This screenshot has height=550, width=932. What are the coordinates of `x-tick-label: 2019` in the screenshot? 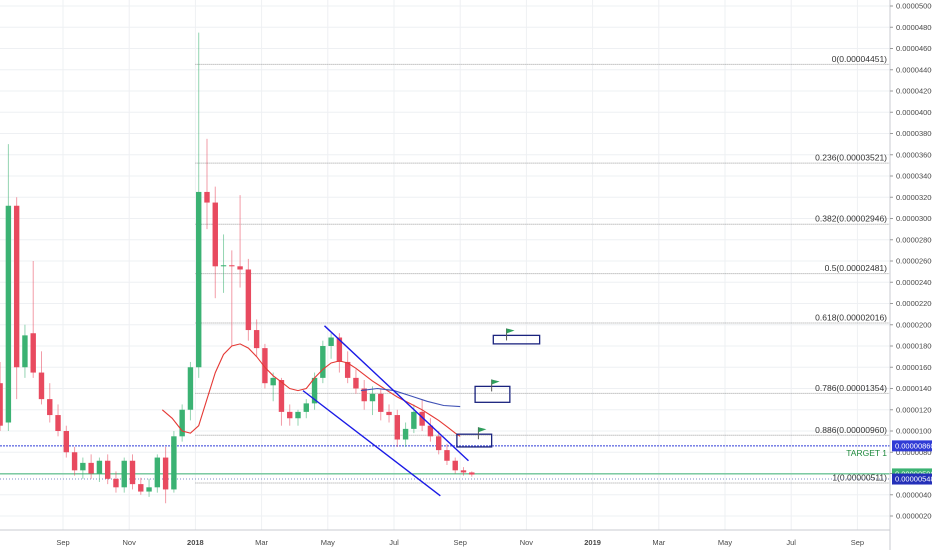 It's located at (592, 542).